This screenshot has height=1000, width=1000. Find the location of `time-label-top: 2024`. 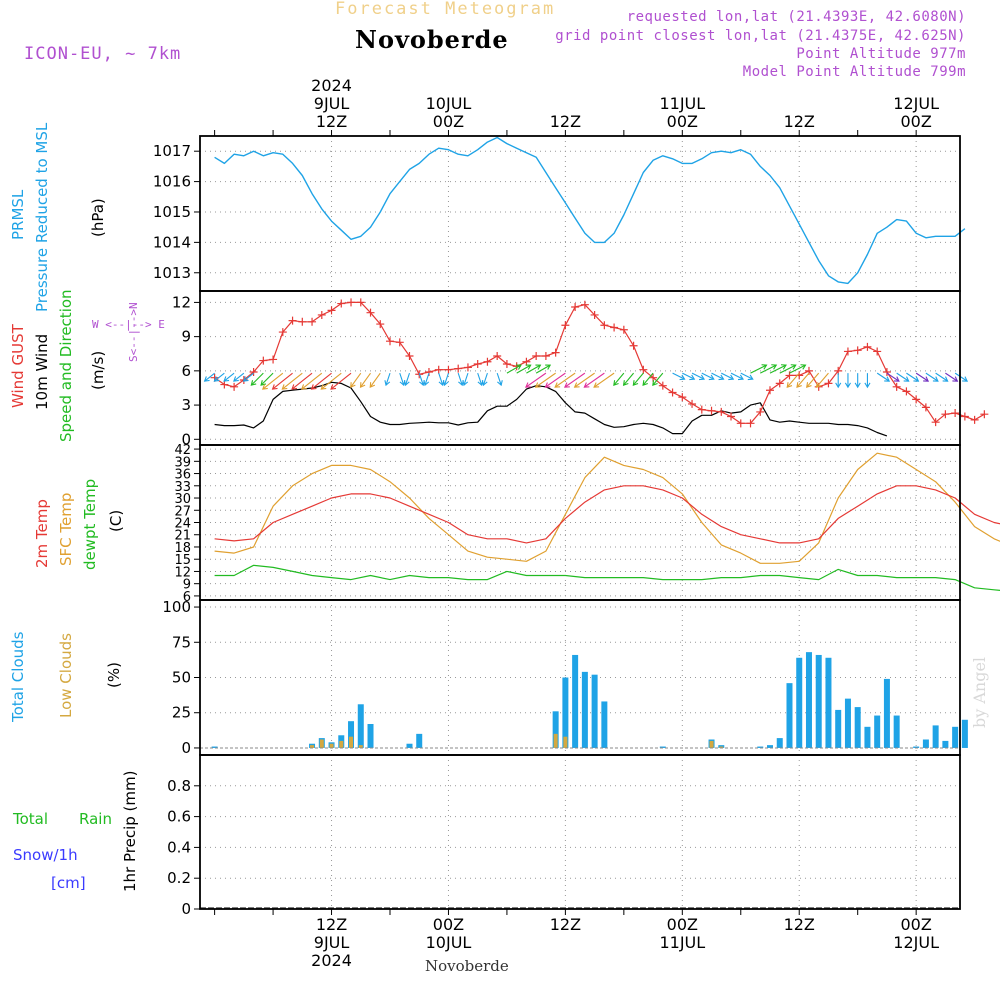

time-label-top: 2024 is located at coordinates (331, 85).